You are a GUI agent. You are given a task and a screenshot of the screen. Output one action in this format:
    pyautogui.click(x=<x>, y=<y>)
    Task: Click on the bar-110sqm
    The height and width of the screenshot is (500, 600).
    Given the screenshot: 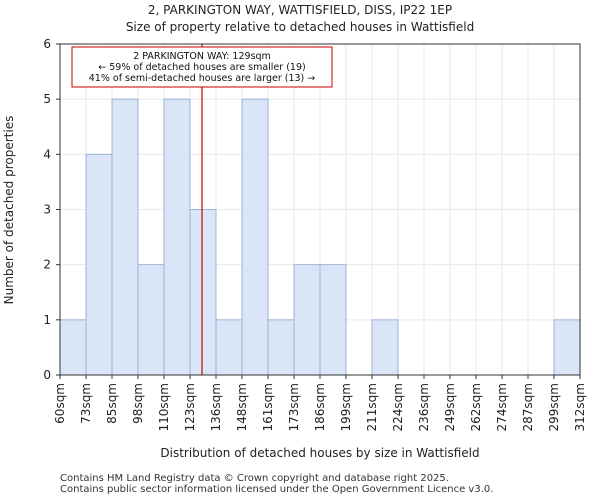 What is the action you would take?
    pyautogui.click(x=177, y=237)
    